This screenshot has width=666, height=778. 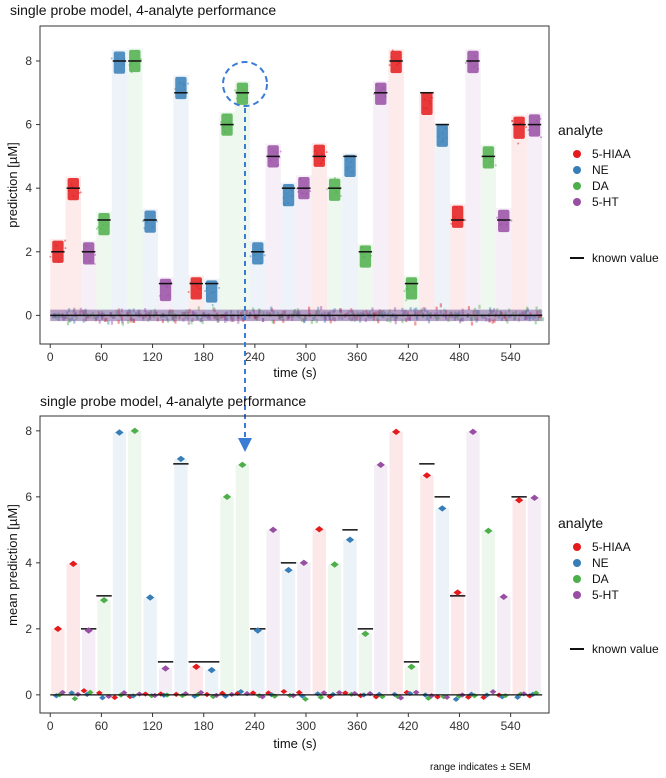 I want to click on y-tick-label: 8, so click(x=28, y=431).